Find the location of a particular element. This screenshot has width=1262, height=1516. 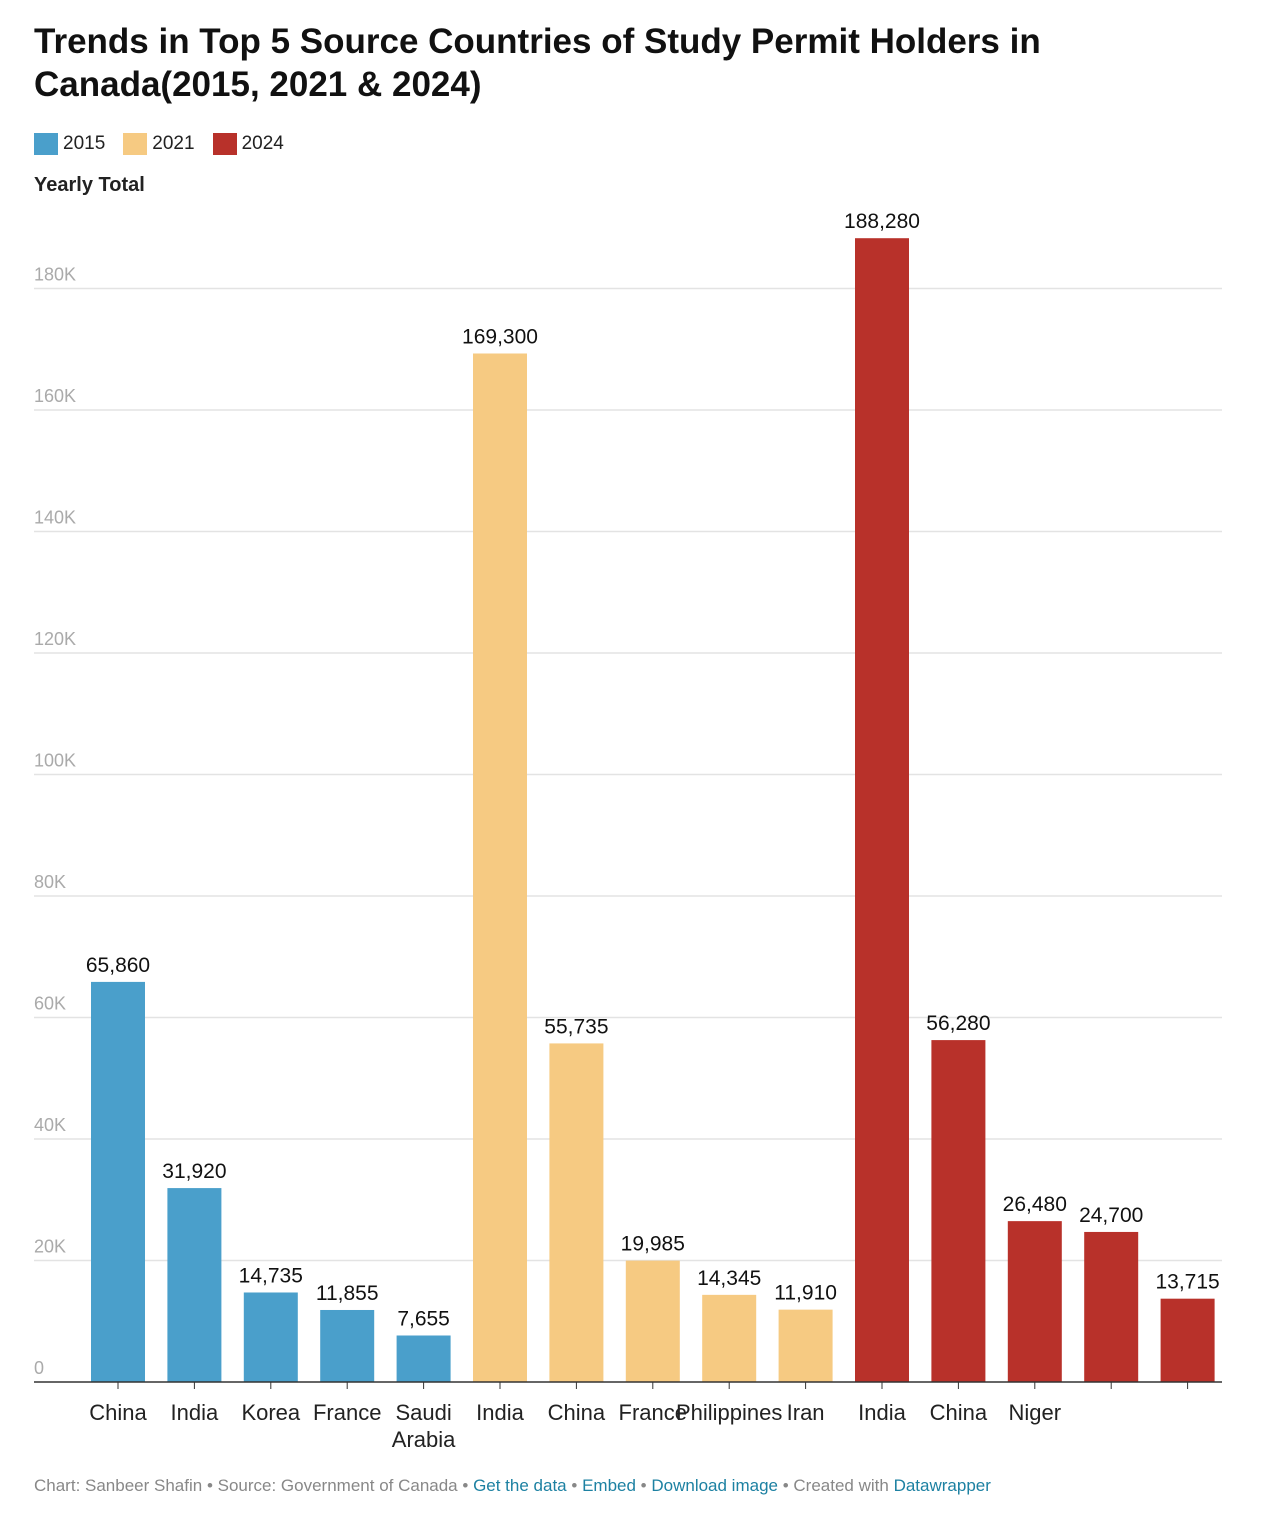

legend-item-2015: 2015 is located at coordinates (69, 144).